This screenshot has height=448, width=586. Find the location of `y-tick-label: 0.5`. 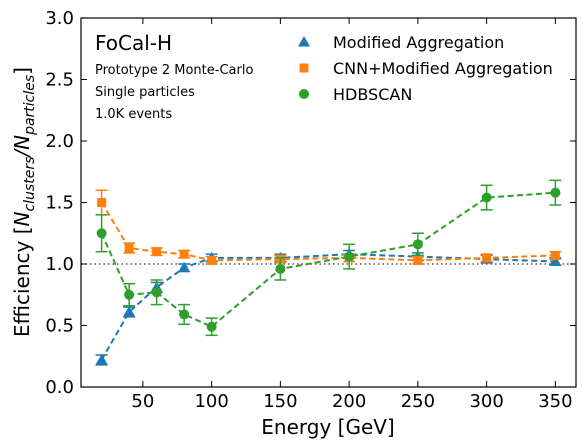

y-tick-label: 0.5 is located at coordinates (59, 326).